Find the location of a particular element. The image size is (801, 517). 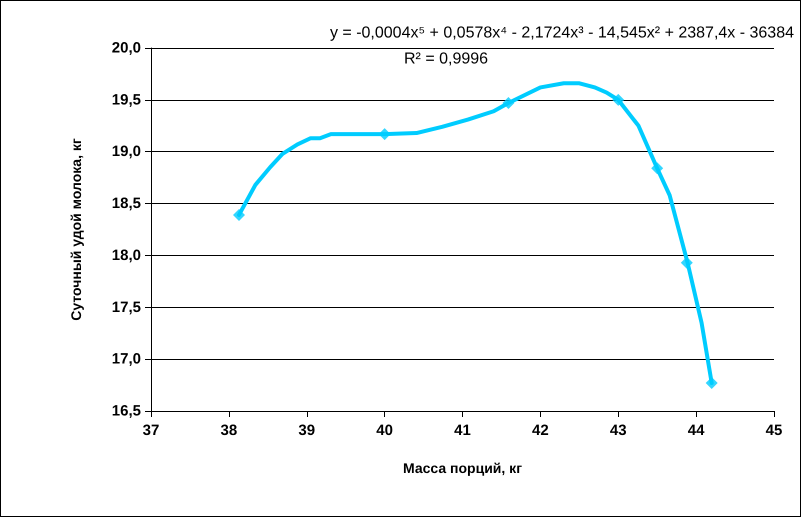

y-tick-label: 18,0 is located at coordinates (126, 255).